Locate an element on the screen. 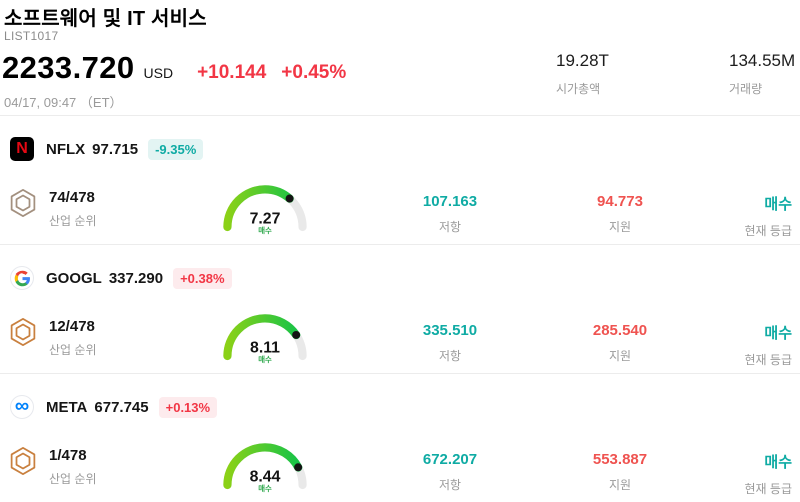 The width and height of the screenshot is (800, 502). netflix-n-glyph: N is located at coordinates (22, 148).